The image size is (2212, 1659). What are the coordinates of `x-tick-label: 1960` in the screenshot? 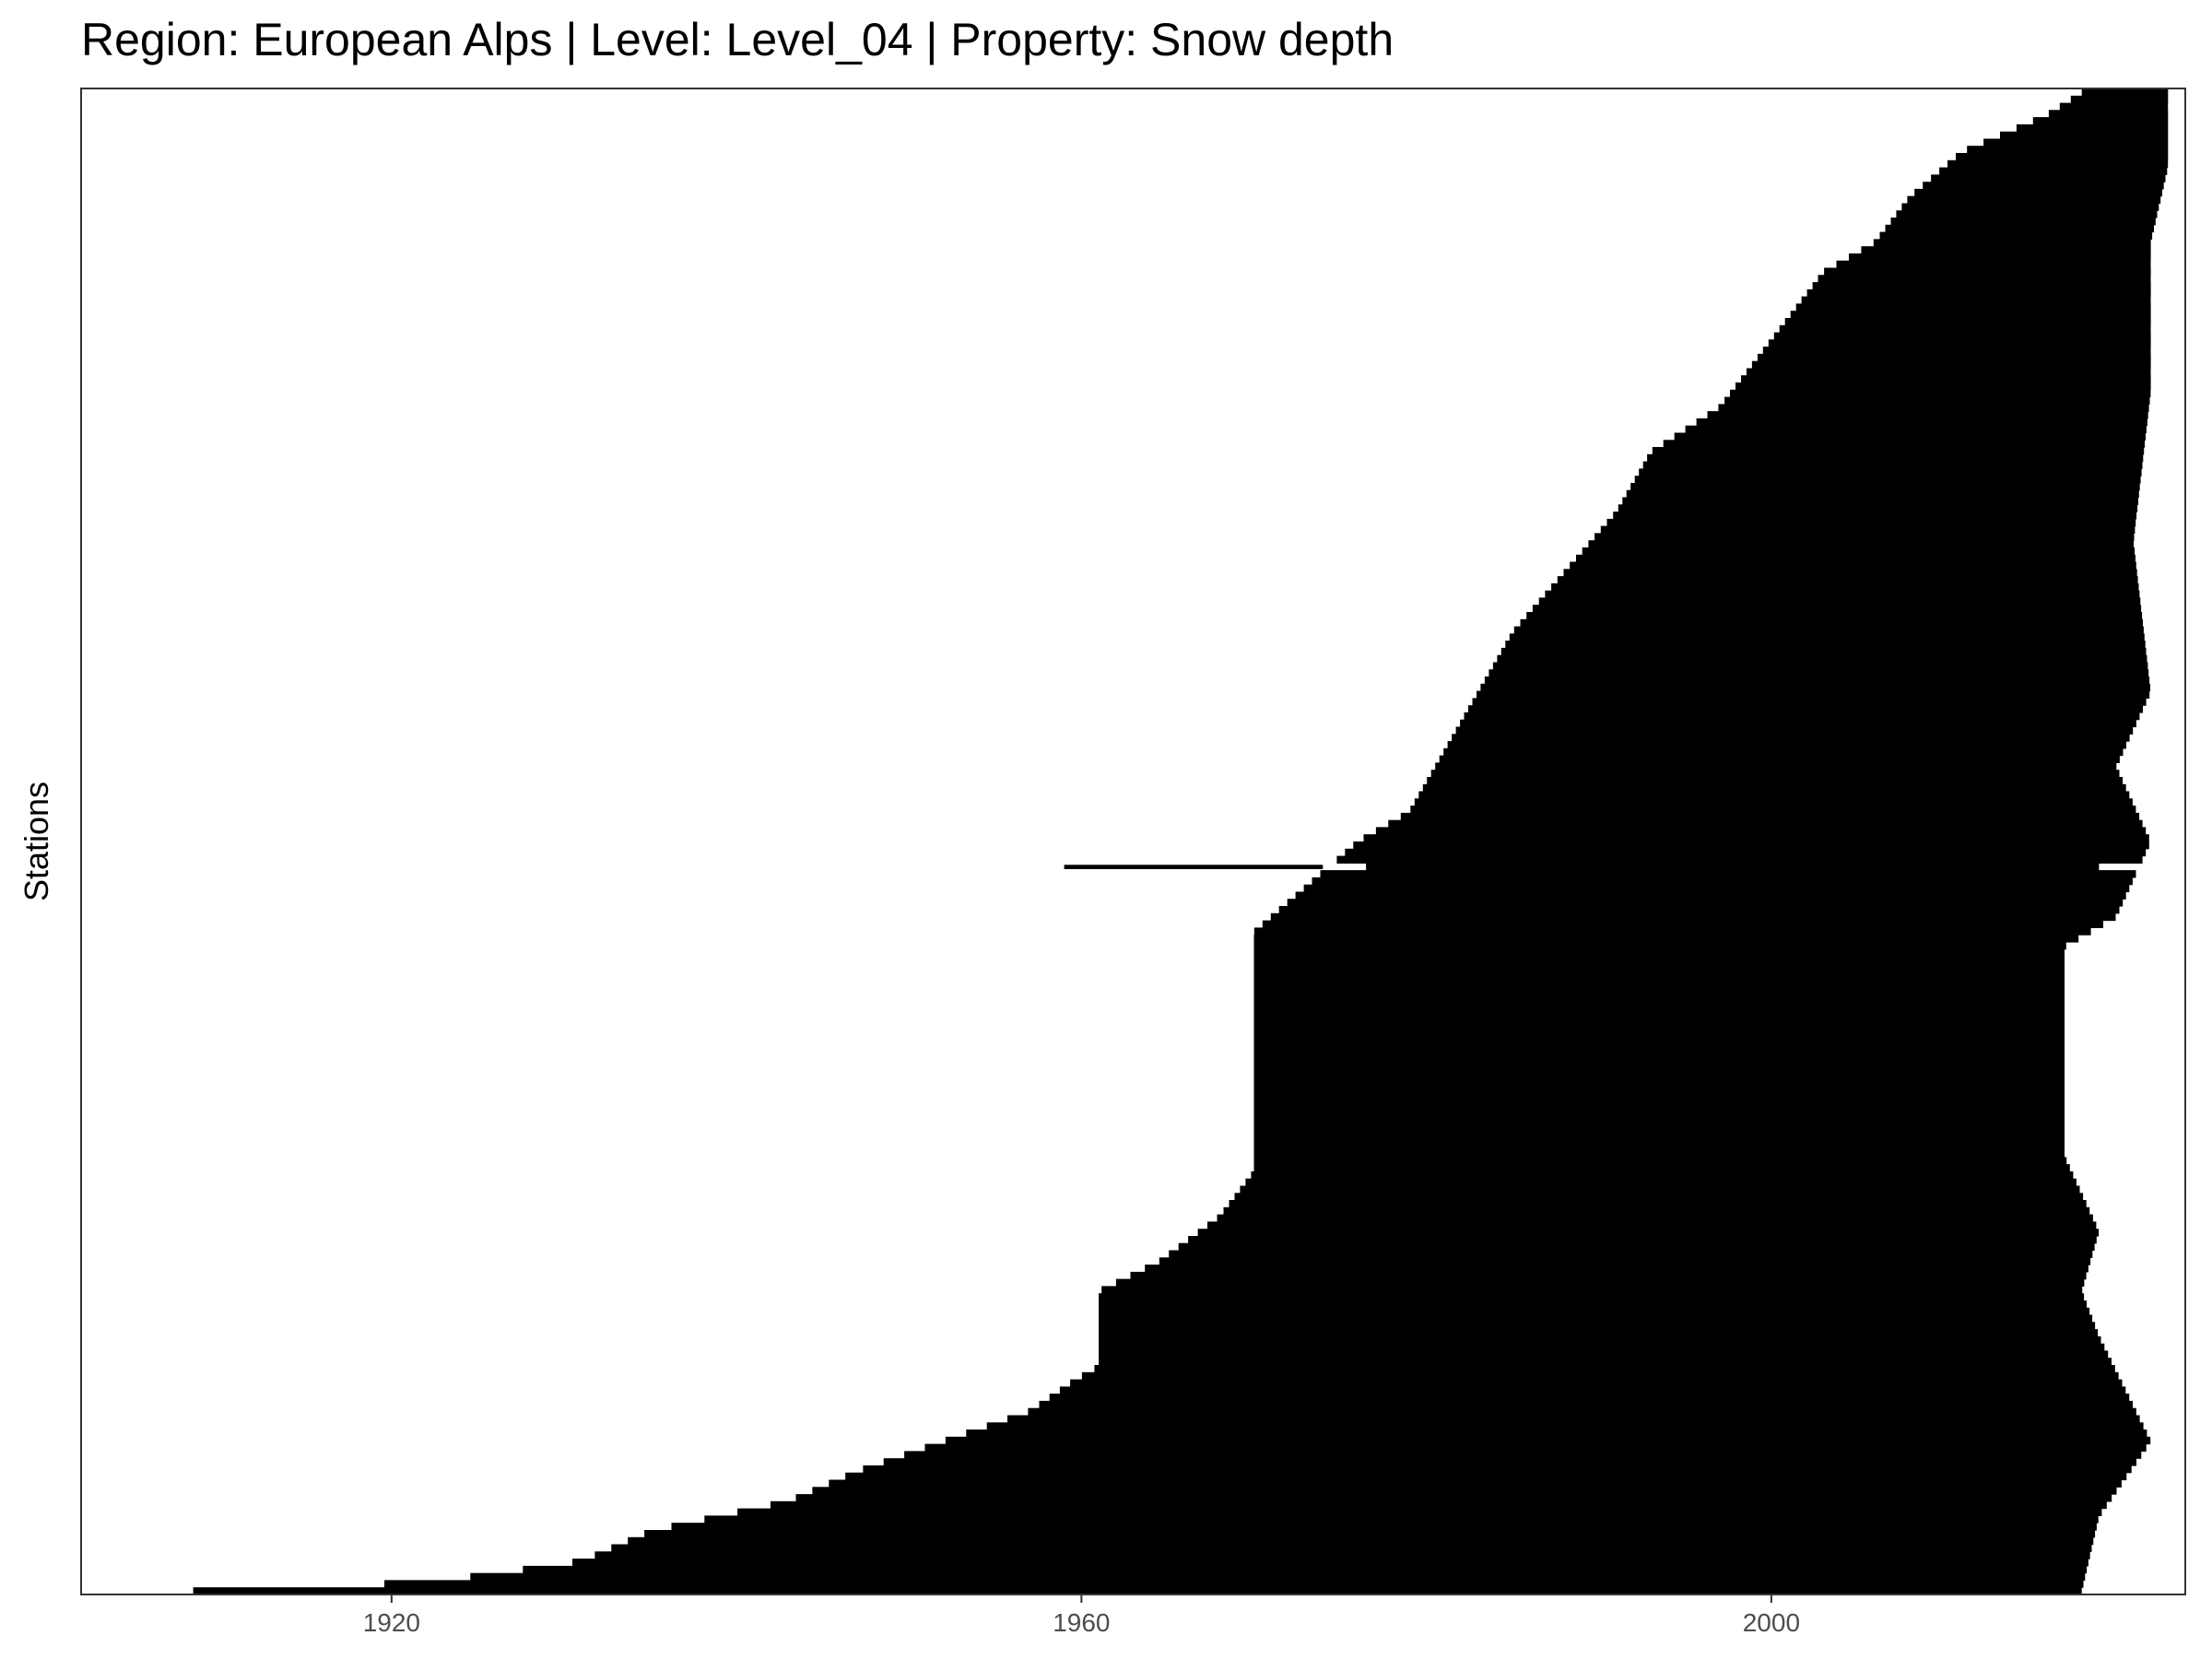 It's located at (1081, 1622).